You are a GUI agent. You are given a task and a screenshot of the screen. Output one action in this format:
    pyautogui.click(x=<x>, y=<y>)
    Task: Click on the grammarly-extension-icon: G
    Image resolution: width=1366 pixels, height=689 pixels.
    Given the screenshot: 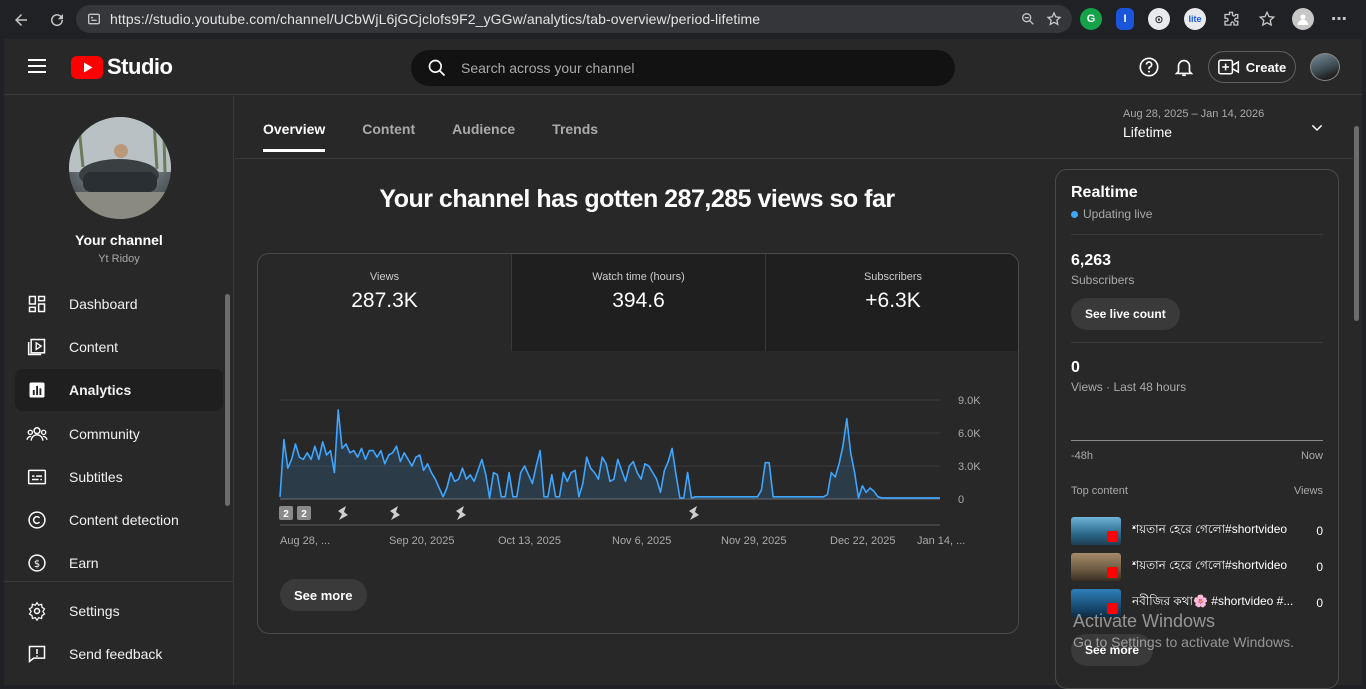 What is the action you would take?
    pyautogui.click(x=1091, y=19)
    